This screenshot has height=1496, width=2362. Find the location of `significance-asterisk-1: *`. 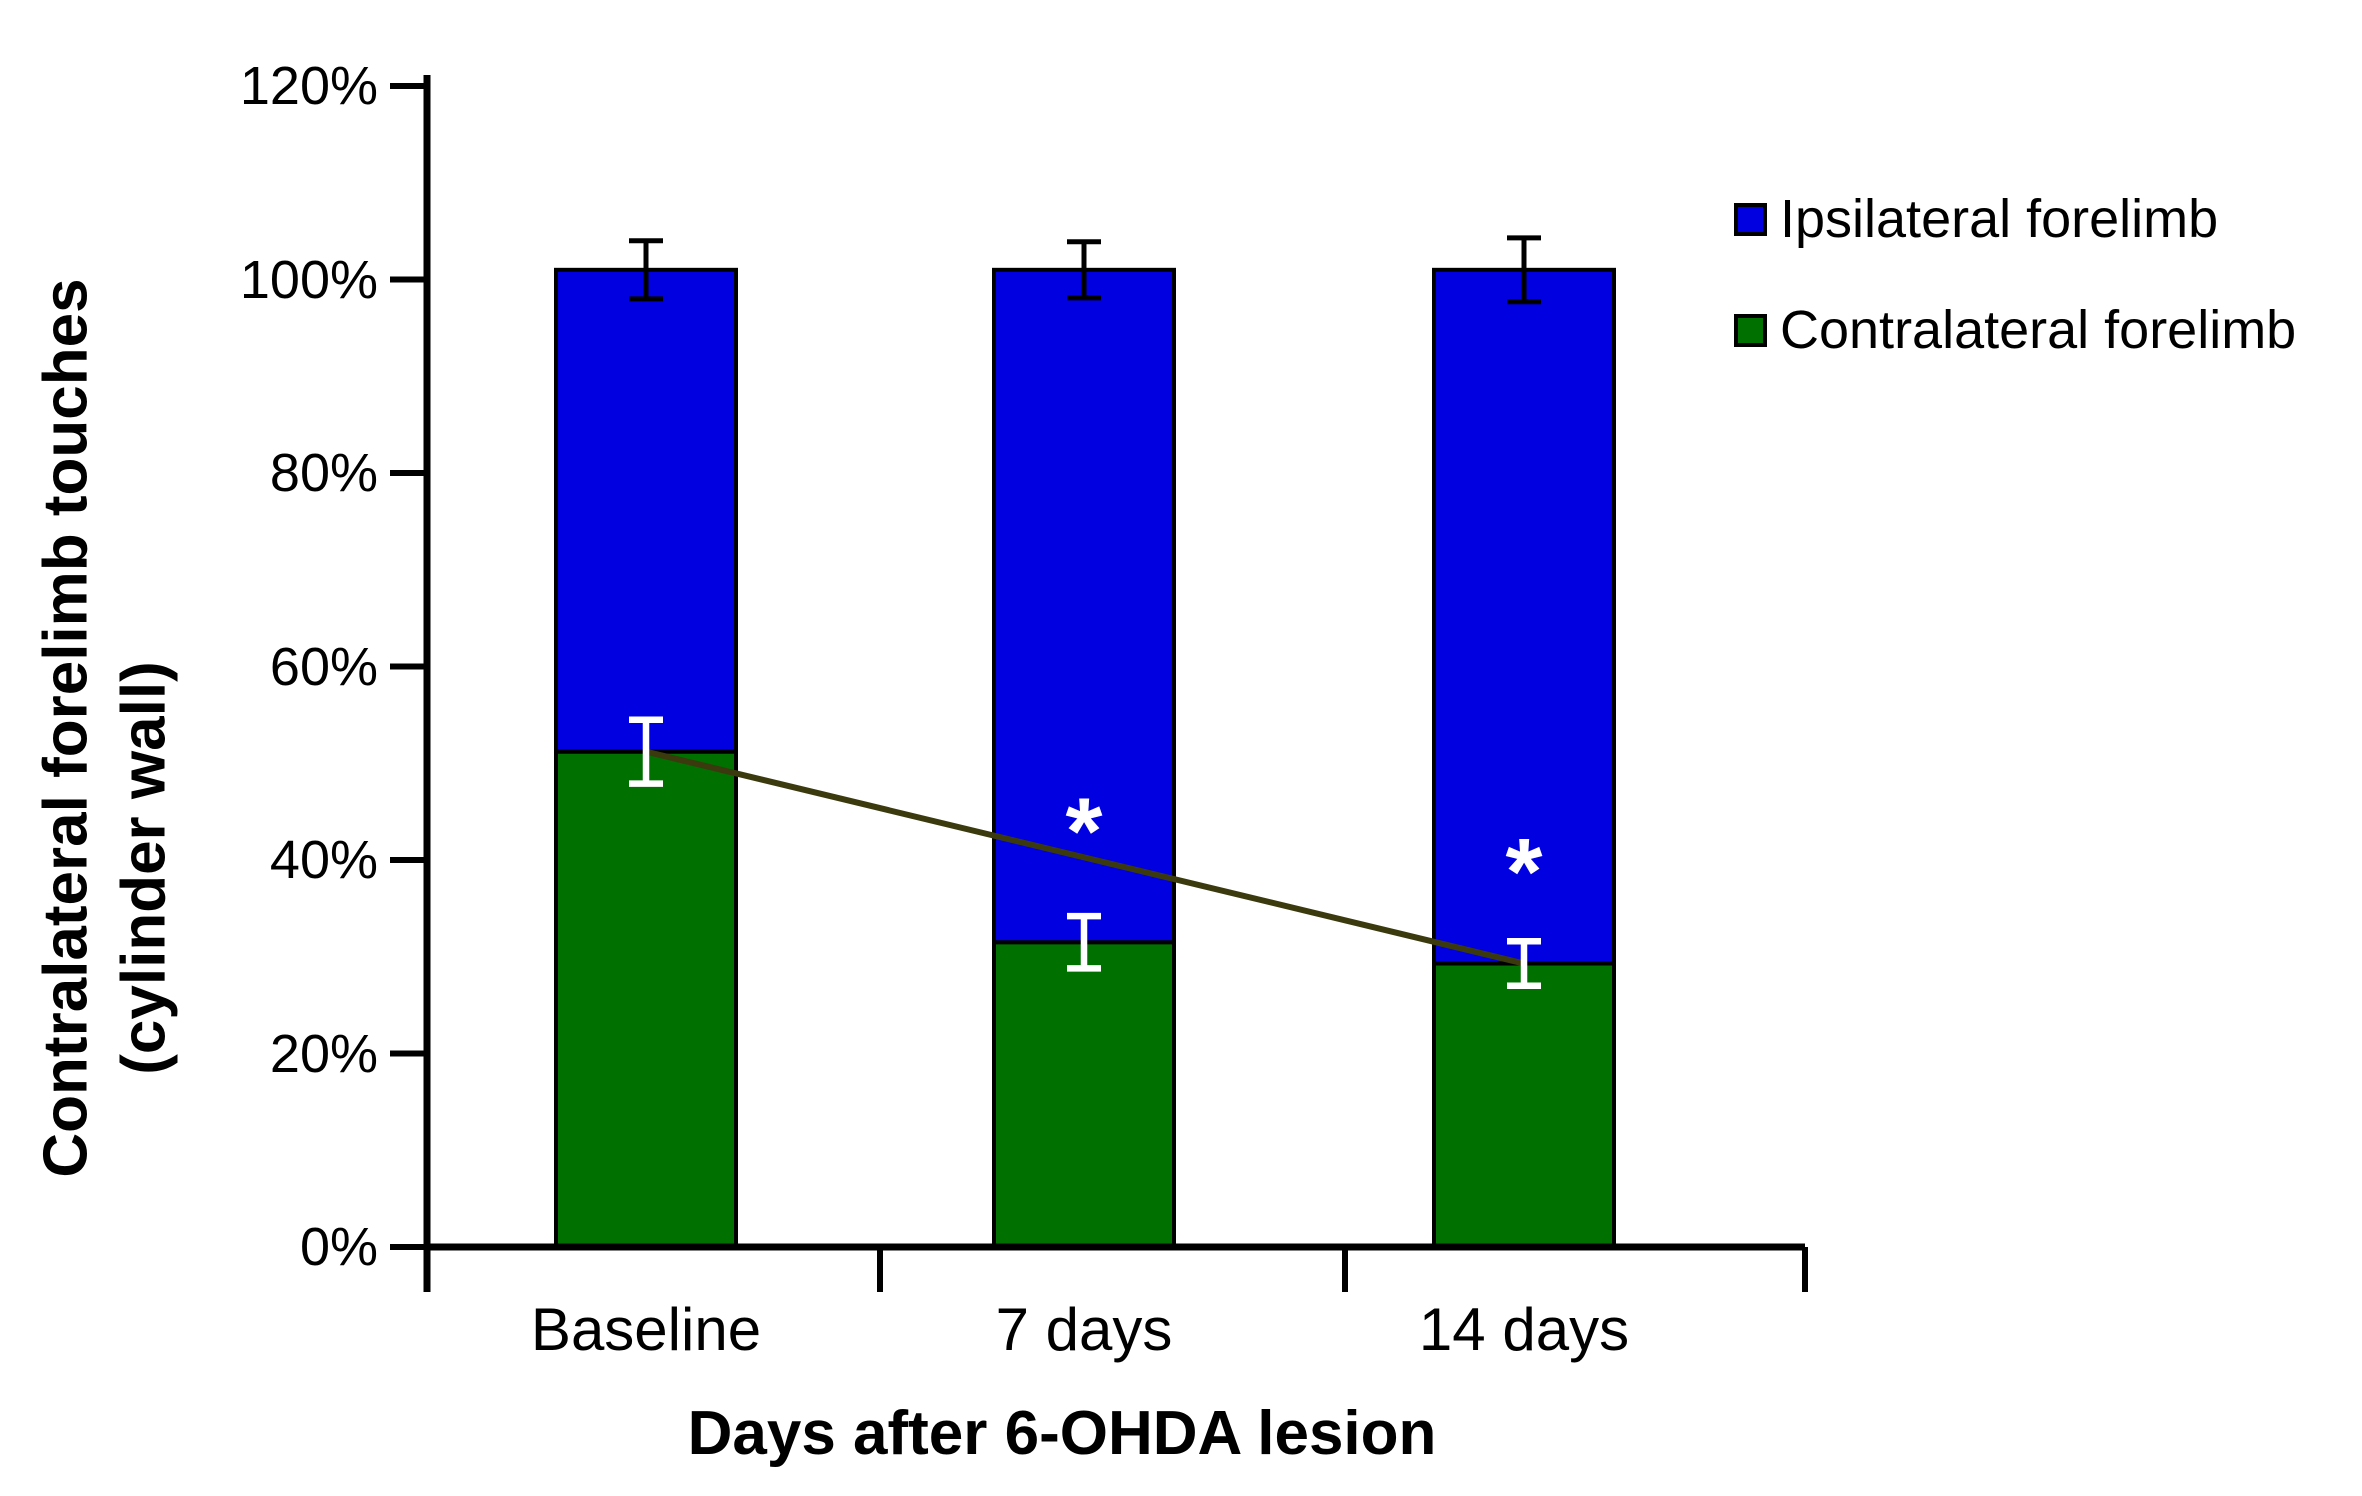

significance-asterisk-1: * is located at coordinates (1524, 872).